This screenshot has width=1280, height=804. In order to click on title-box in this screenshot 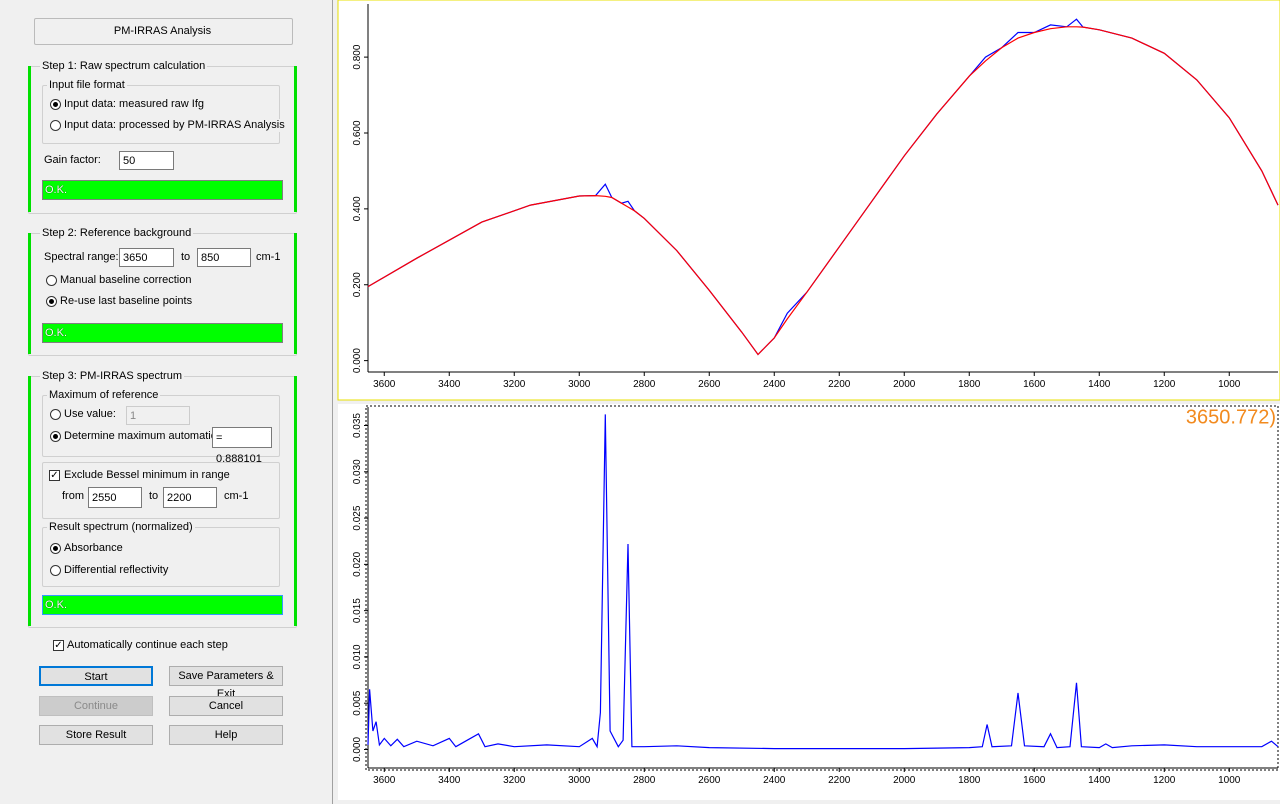, I will do `click(163, 31)`.